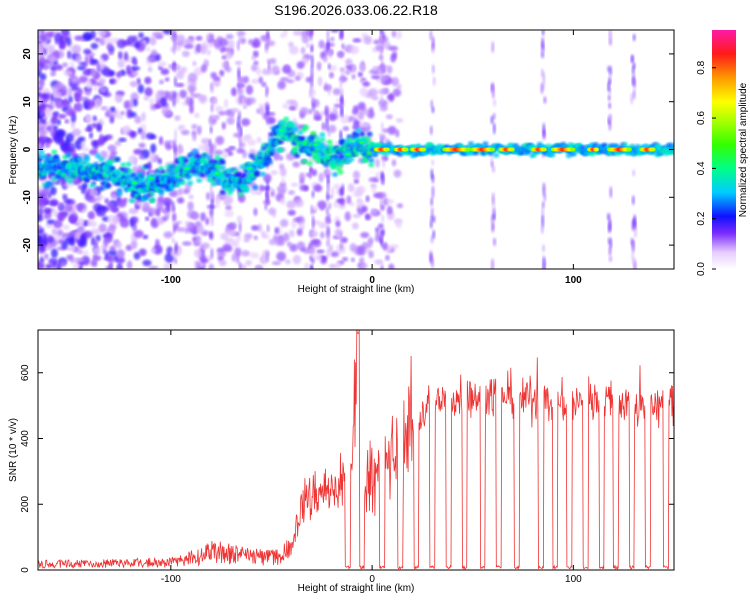 This screenshot has width=750, height=600. What do you see at coordinates (27, 54) in the screenshot?
I see `spectrogram-y-tick-label: 20` at bounding box center [27, 54].